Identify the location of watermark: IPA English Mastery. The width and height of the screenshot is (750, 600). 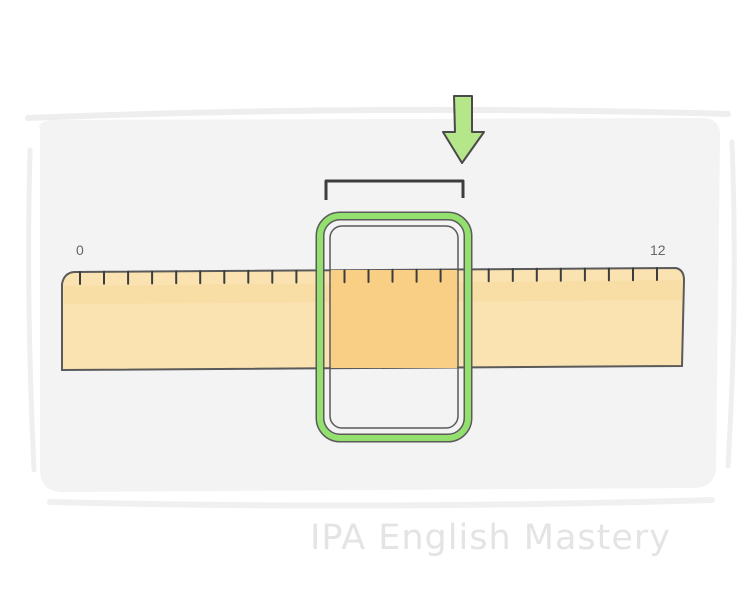
(491, 538).